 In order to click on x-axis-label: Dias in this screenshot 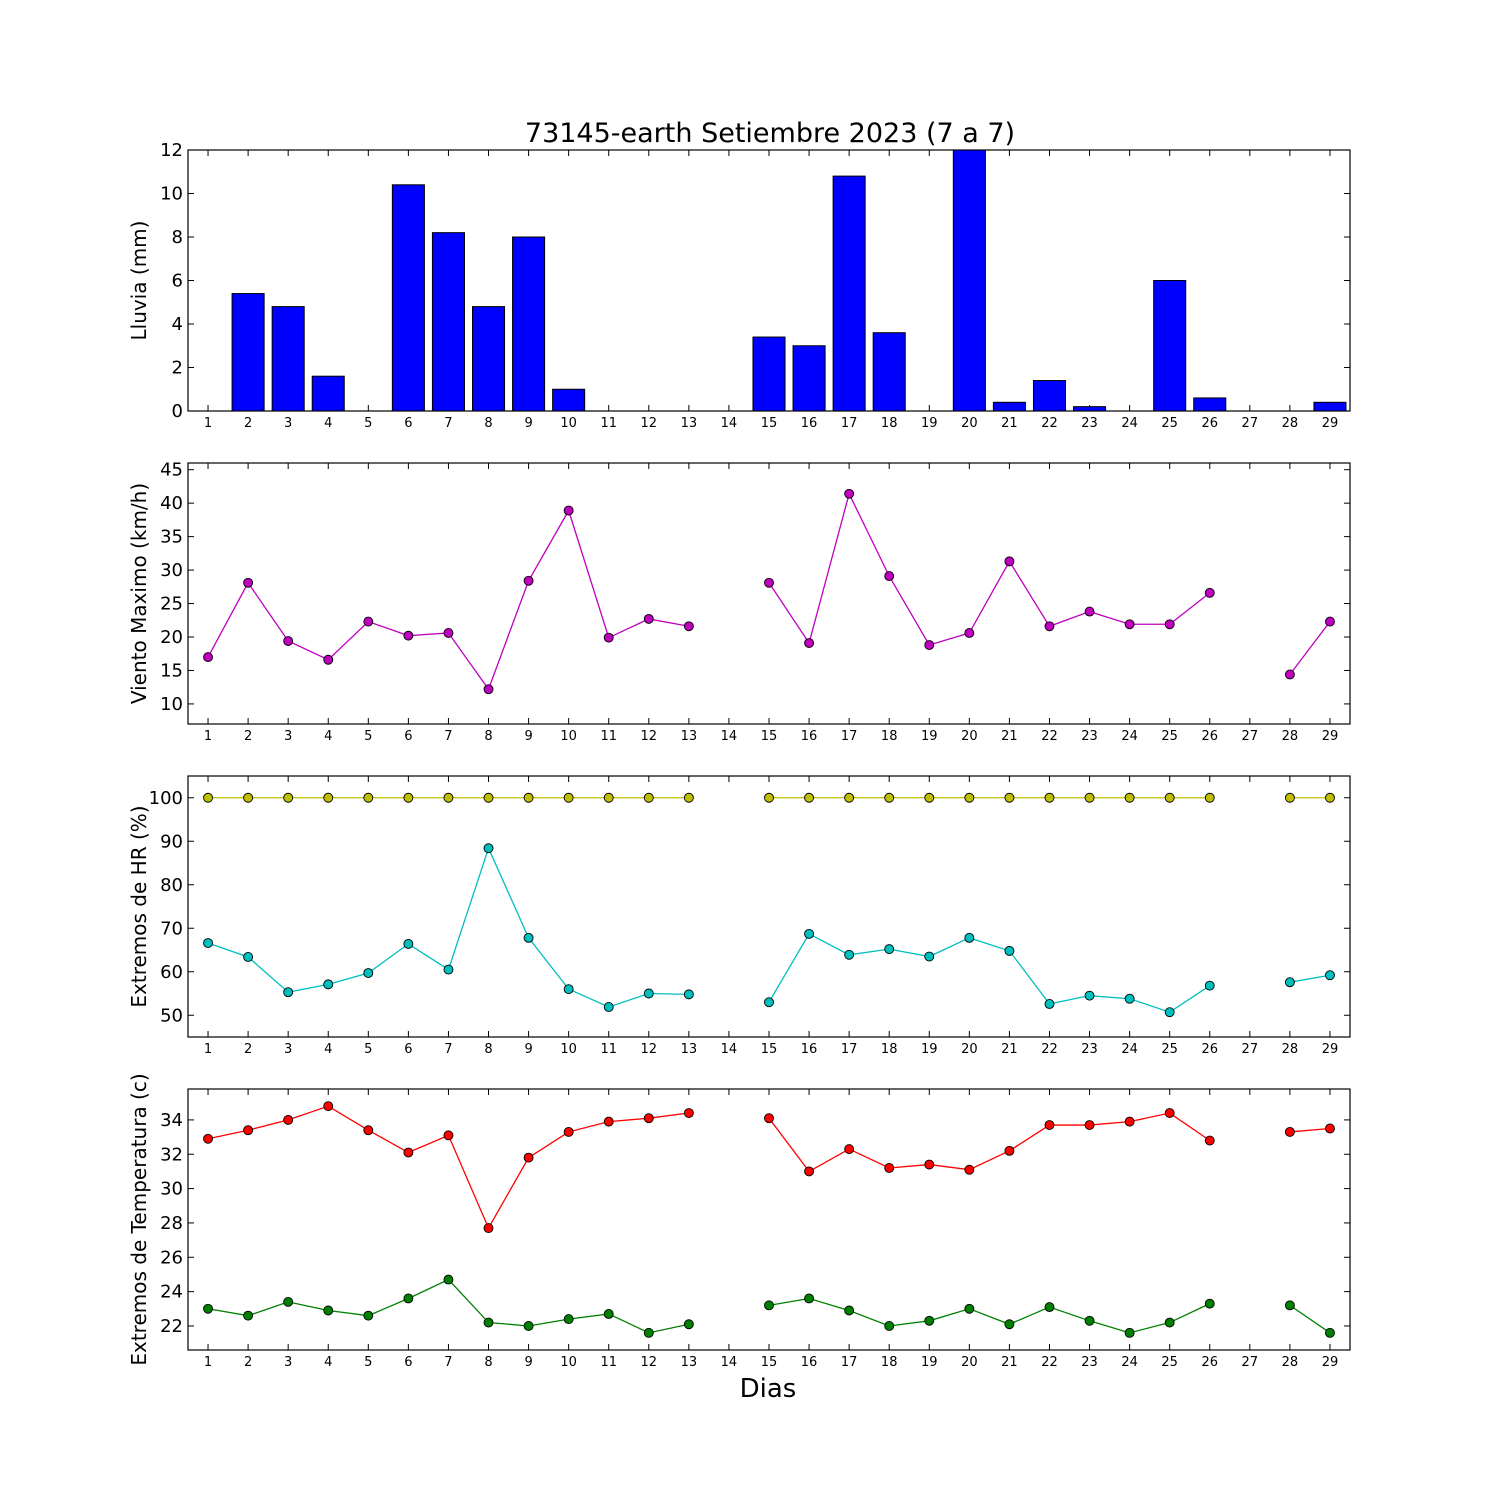, I will do `click(768, 1389)`.